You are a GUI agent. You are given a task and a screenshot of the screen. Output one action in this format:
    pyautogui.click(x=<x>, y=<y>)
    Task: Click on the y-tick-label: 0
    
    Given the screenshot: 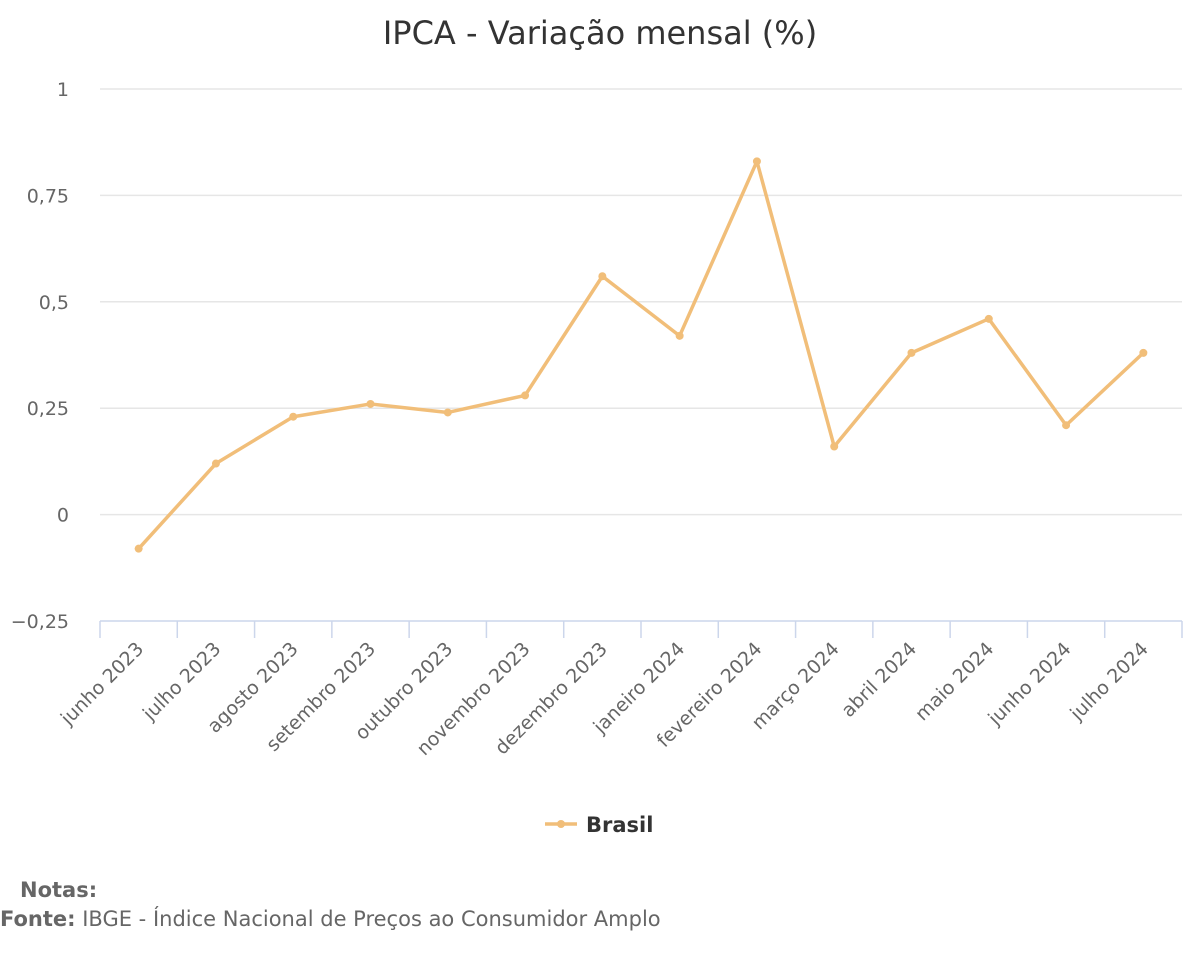 What is the action you would take?
    pyautogui.click(x=63, y=516)
    